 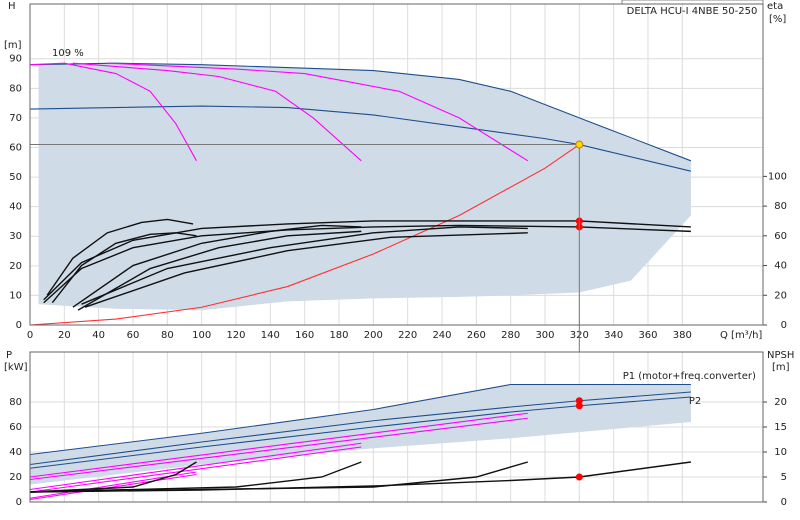 I want to click on x-tick-label: 20, so click(x=64, y=335).